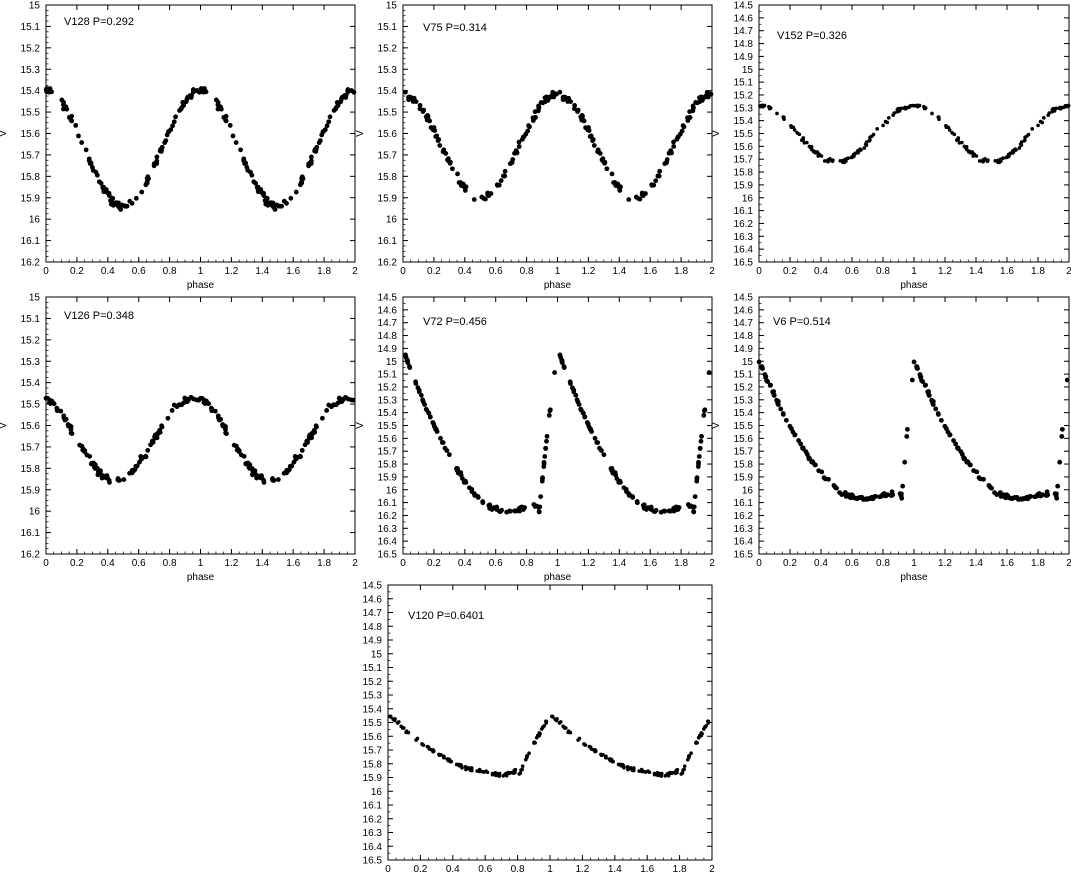 This screenshot has width=1071, height=875. Describe the element at coordinates (388, 477) in the screenshot. I see `y-tick-label: 15.9` at that location.